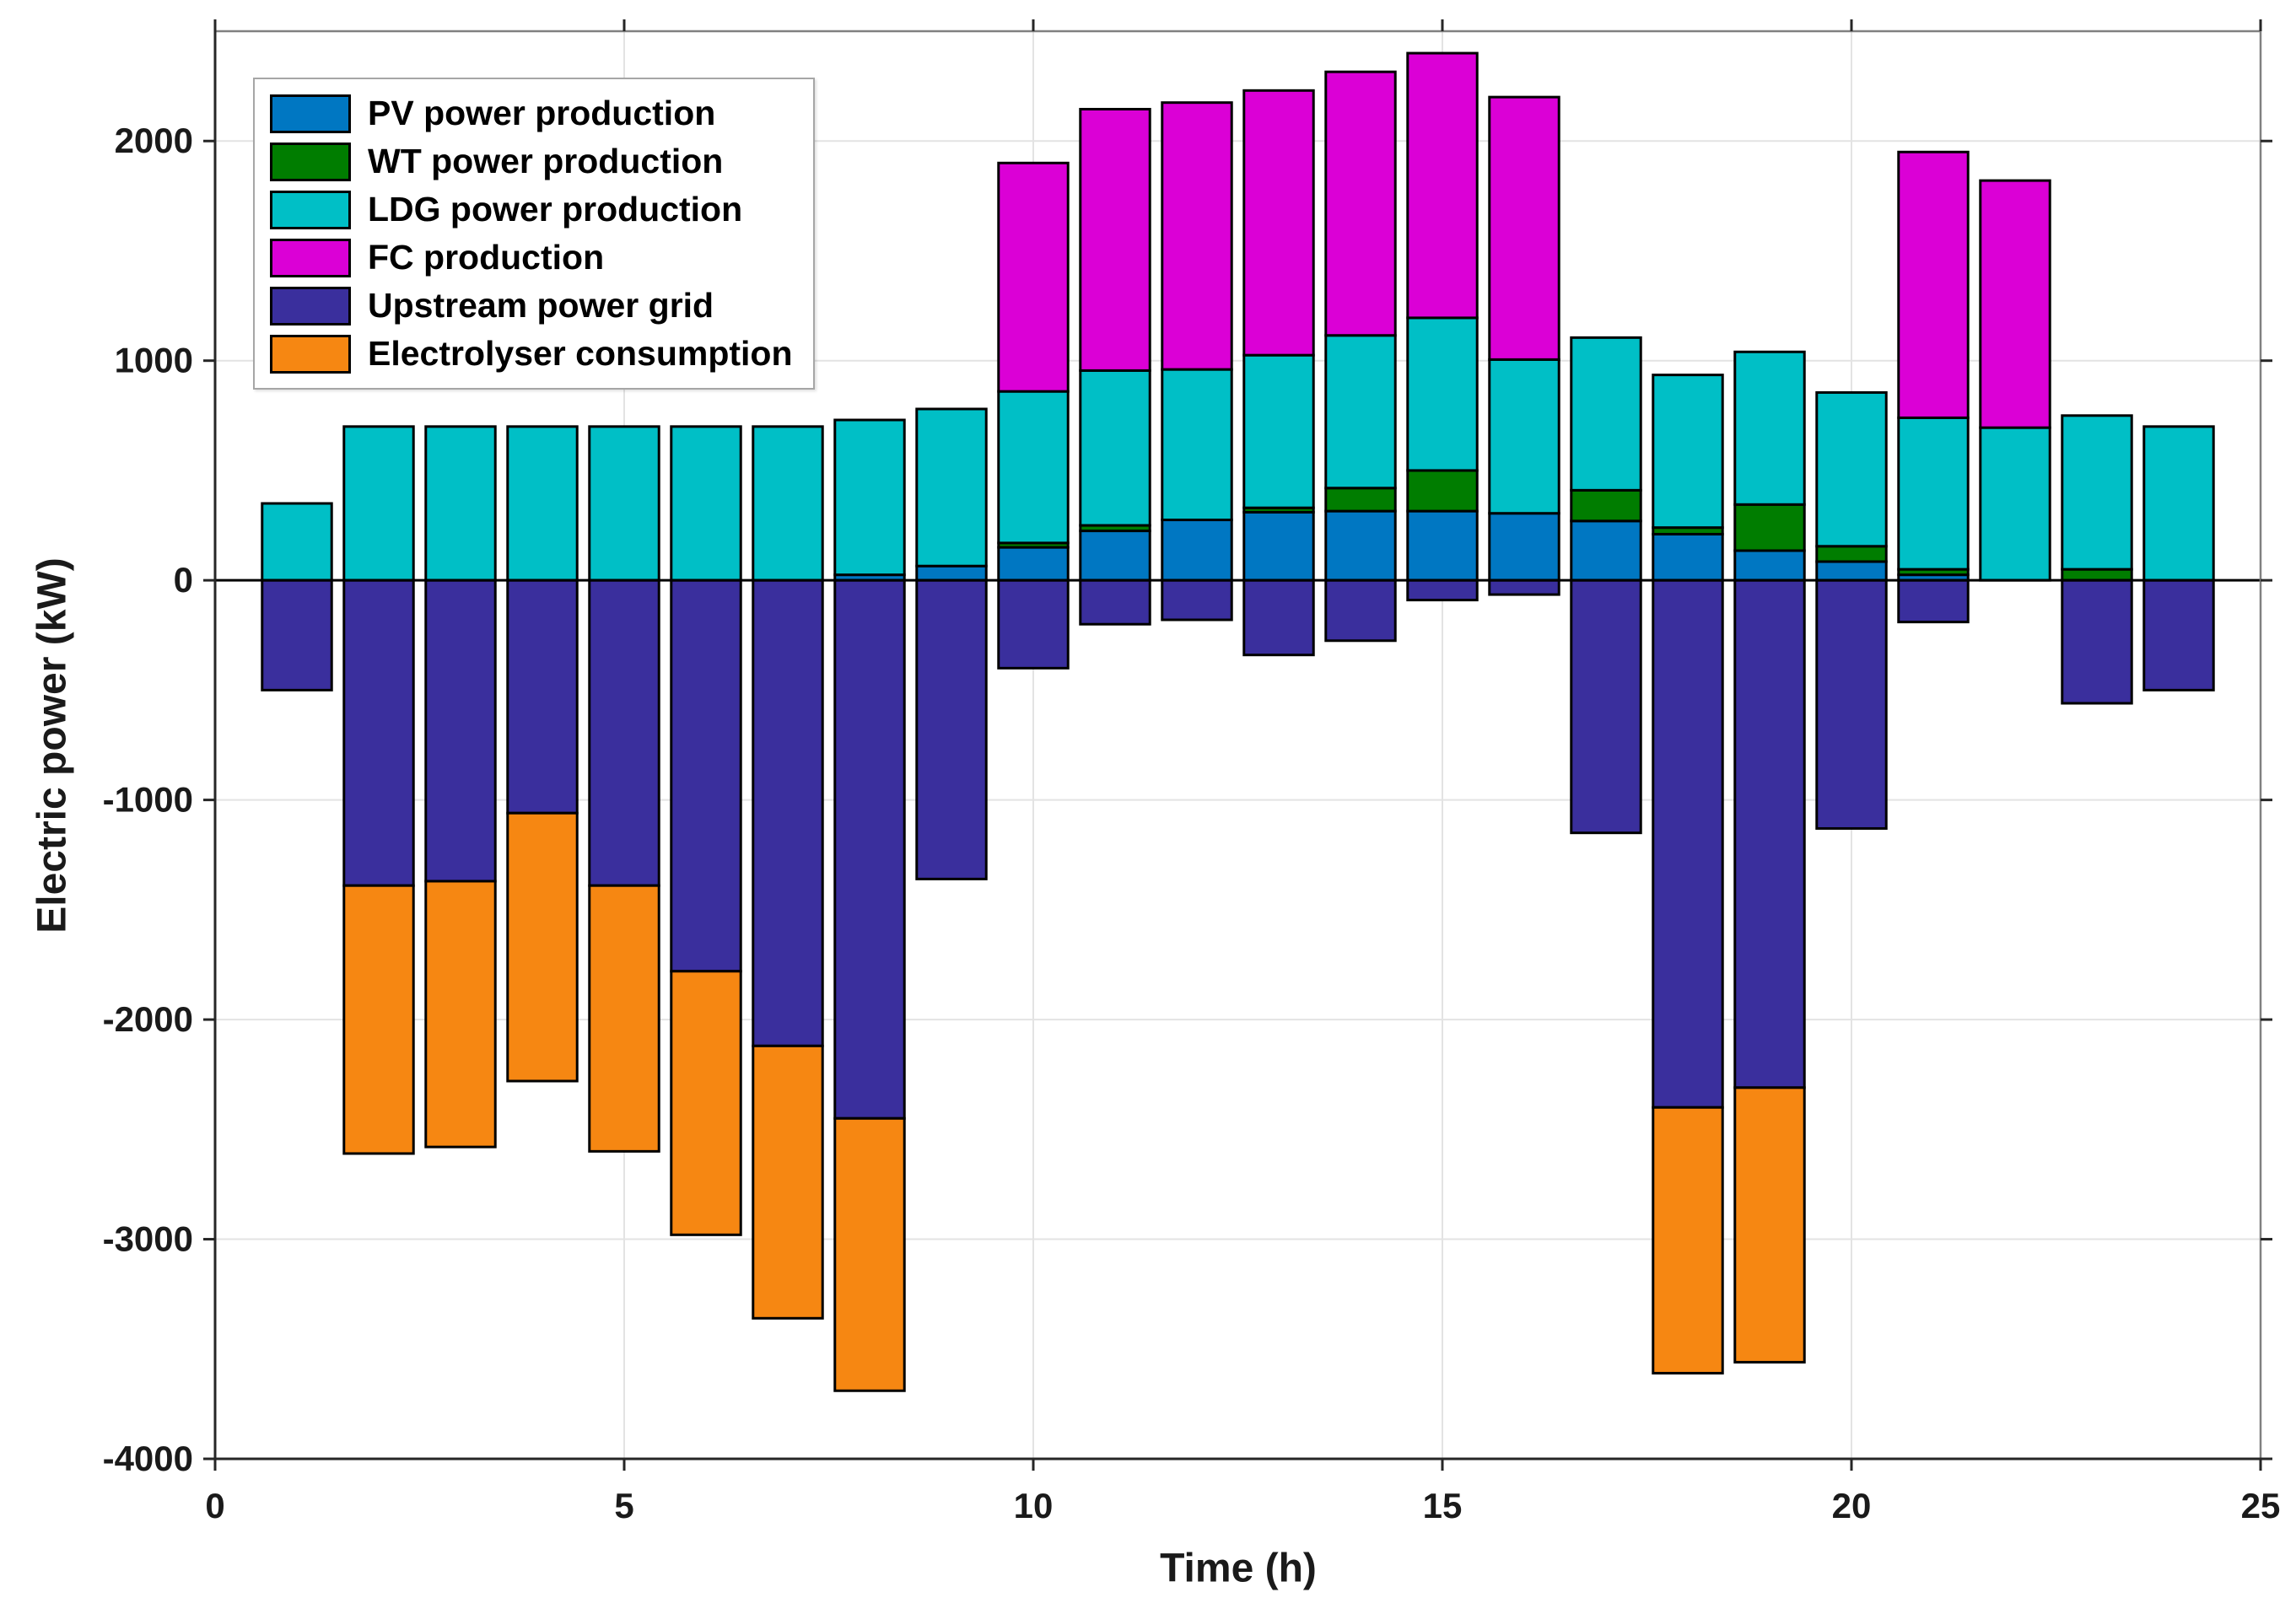  What do you see at coordinates (310, 305) in the screenshot?
I see `legend-swatch-grid` at bounding box center [310, 305].